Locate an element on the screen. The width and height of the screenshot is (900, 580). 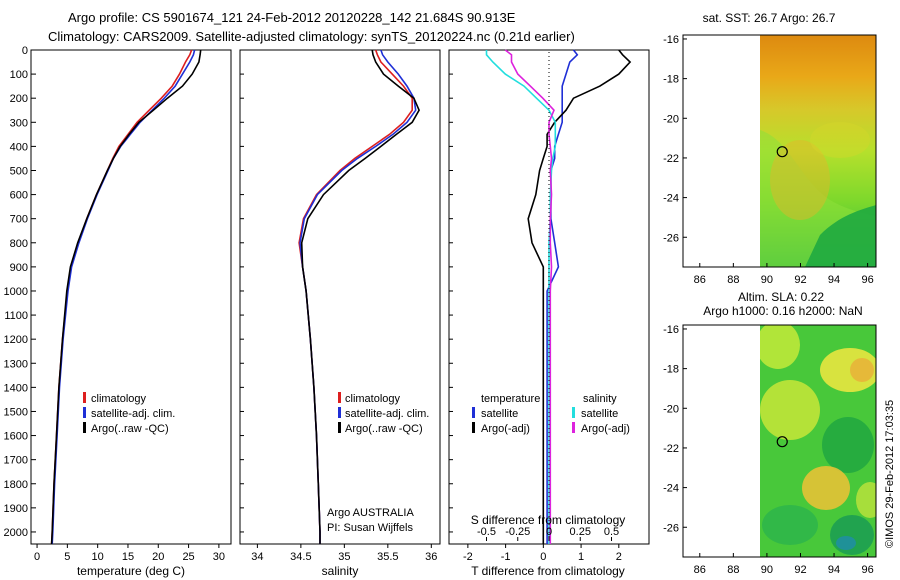
argo-owner: Argo AUSTRALIA is located at coordinates (370, 513).